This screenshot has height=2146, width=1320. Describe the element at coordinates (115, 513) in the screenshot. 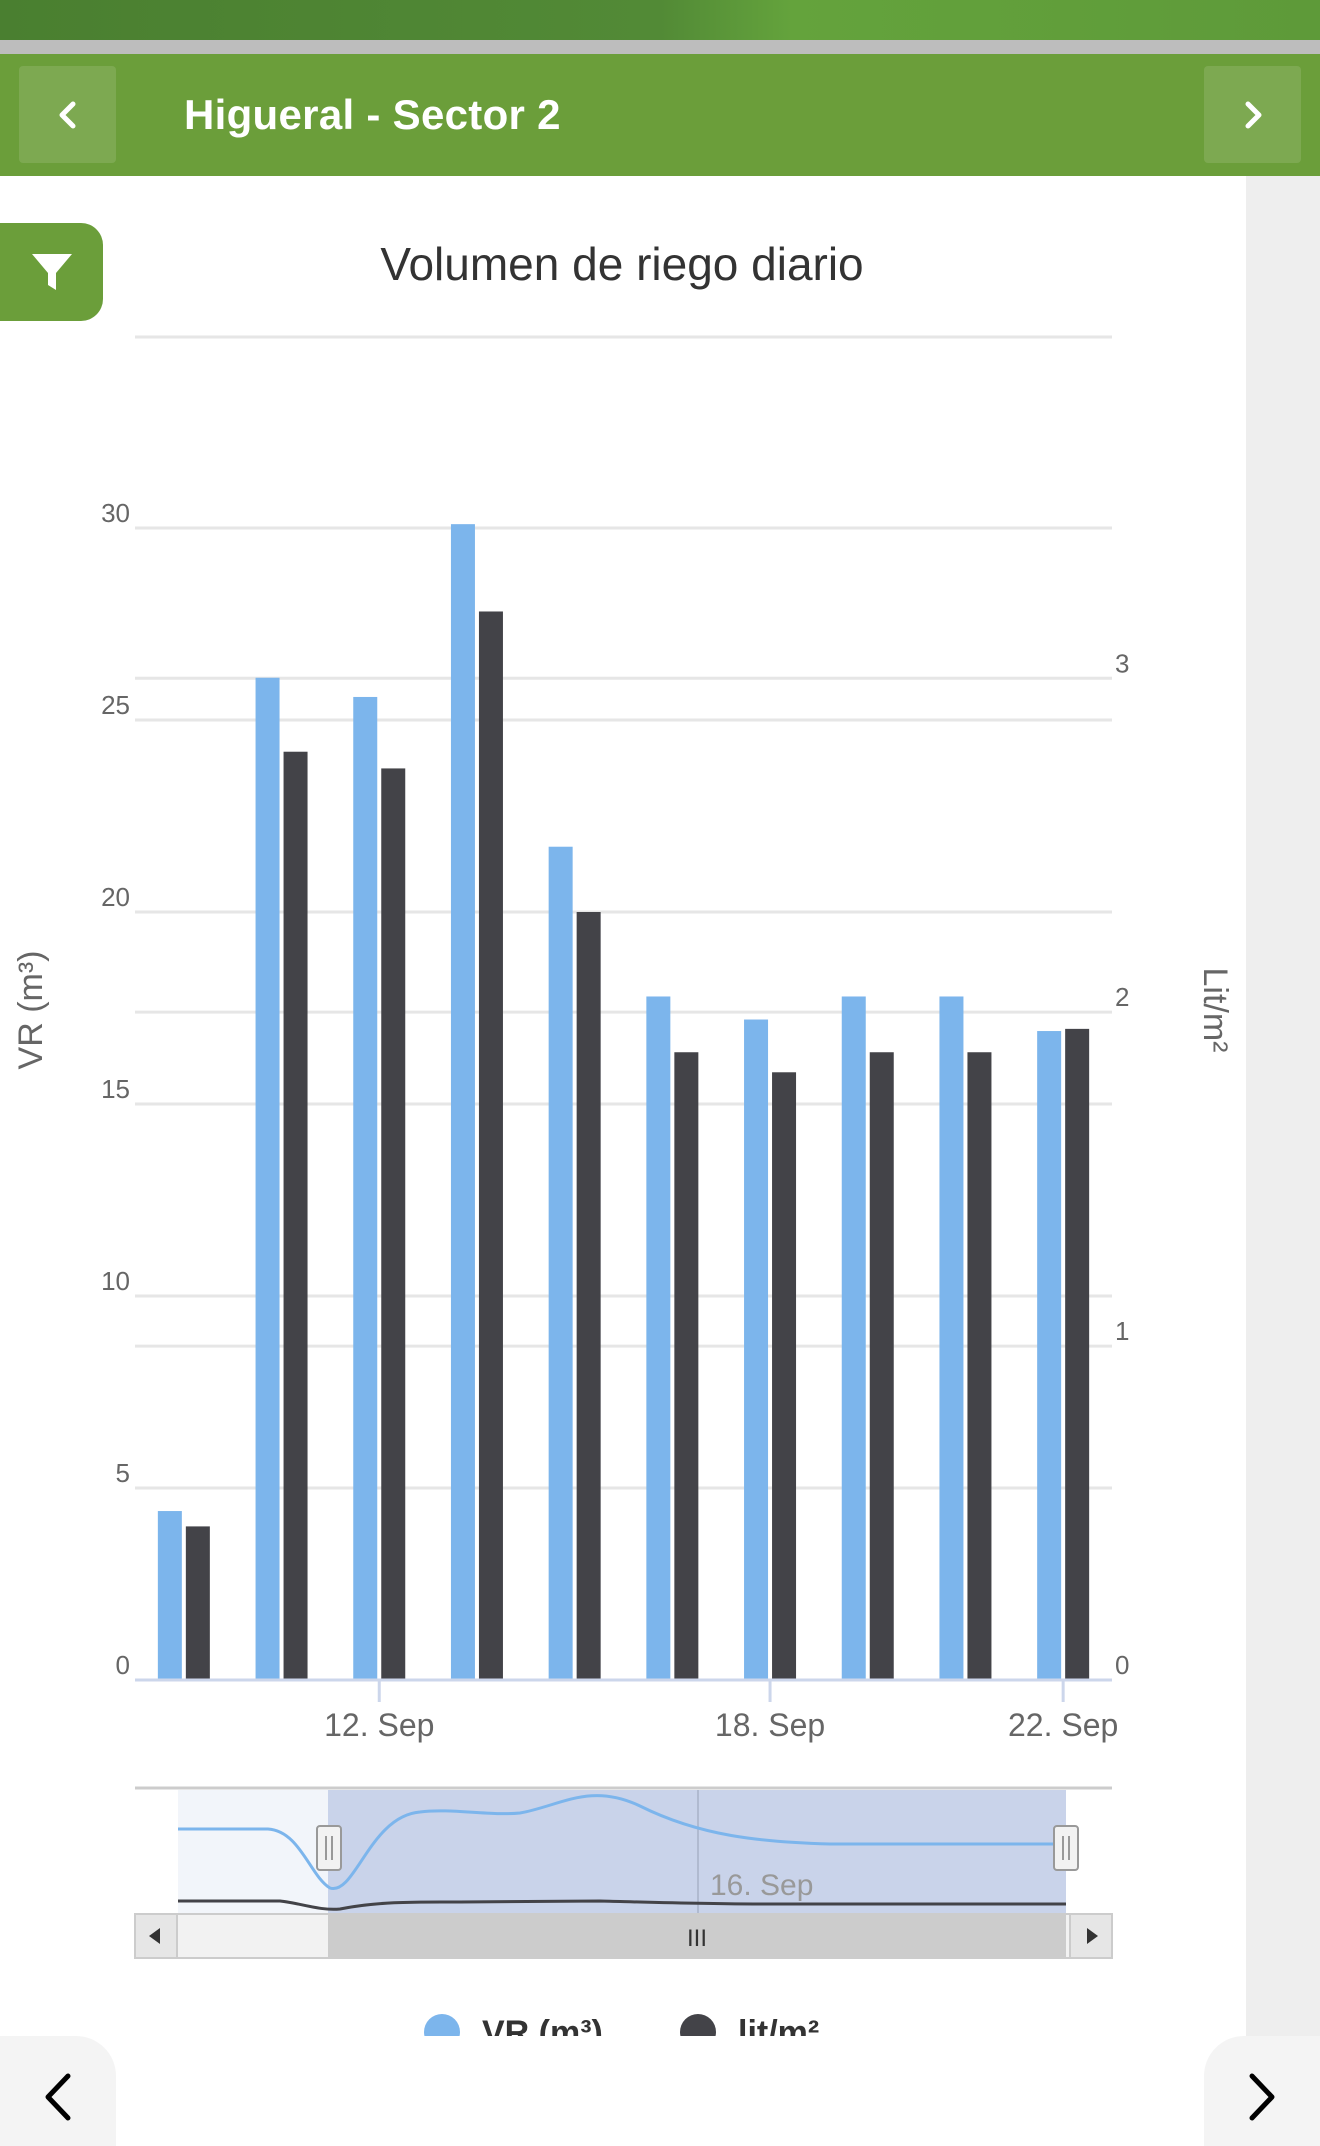

I see `y-left-tick-label: 30` at that location.